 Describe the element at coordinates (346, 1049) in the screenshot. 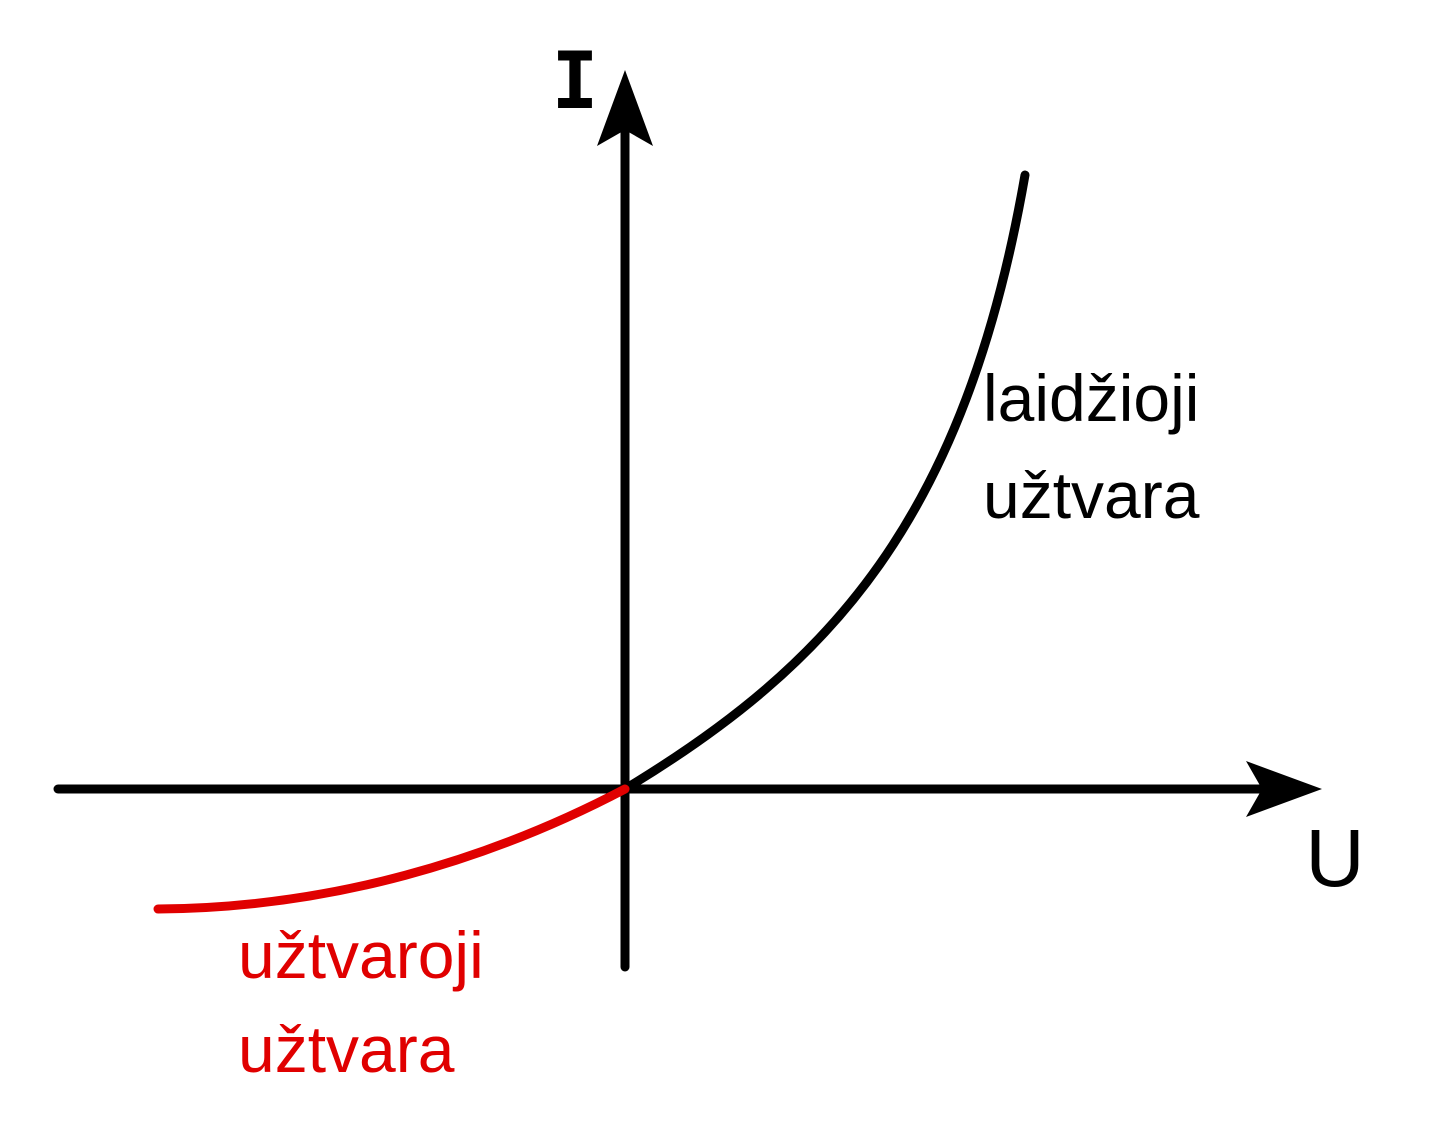

I see `reverse-label-line2: užtvara` at that location.